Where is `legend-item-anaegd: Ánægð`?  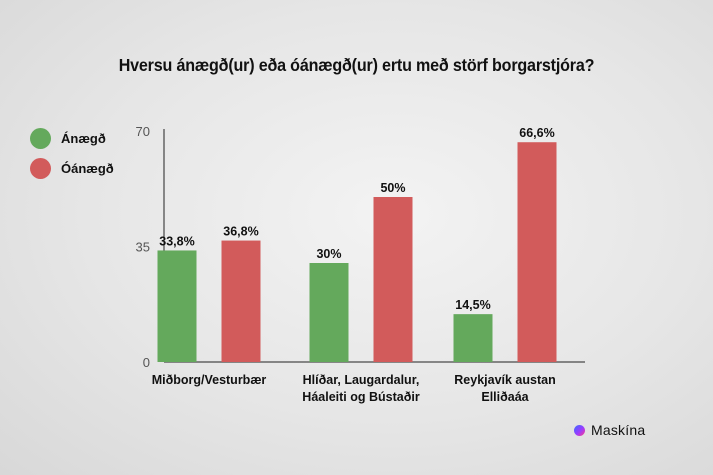
legend-item-anaegd: Ánægð is located at coordinates (72, 138).